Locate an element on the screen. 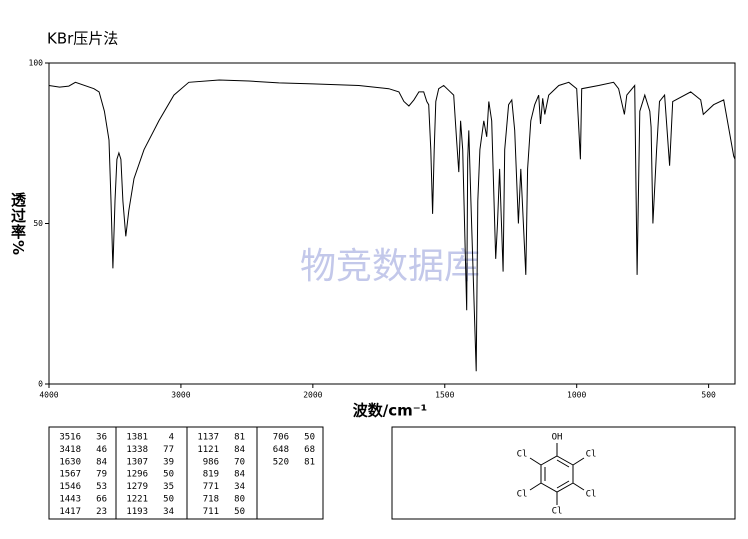 Image resolution: width=748 pixels, height=539 pixels. peak-wavenumber: 1546 is located at coordinates (70, 487).